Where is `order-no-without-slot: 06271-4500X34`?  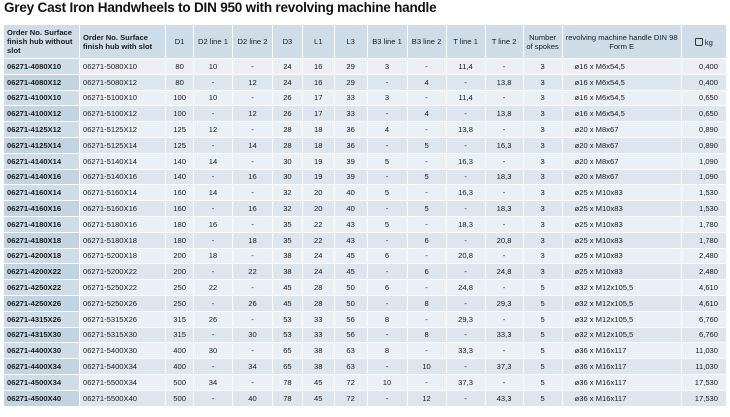
order-no-without-slot: 06271-4500X34 is located at coordinates (41, 382).